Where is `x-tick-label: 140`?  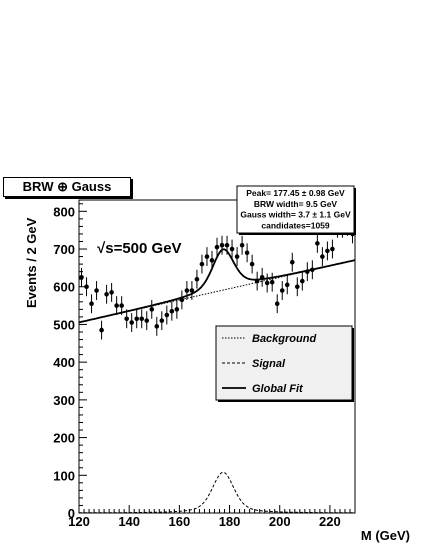
x-tick-label: 140 is located at coordinates (129, 521).